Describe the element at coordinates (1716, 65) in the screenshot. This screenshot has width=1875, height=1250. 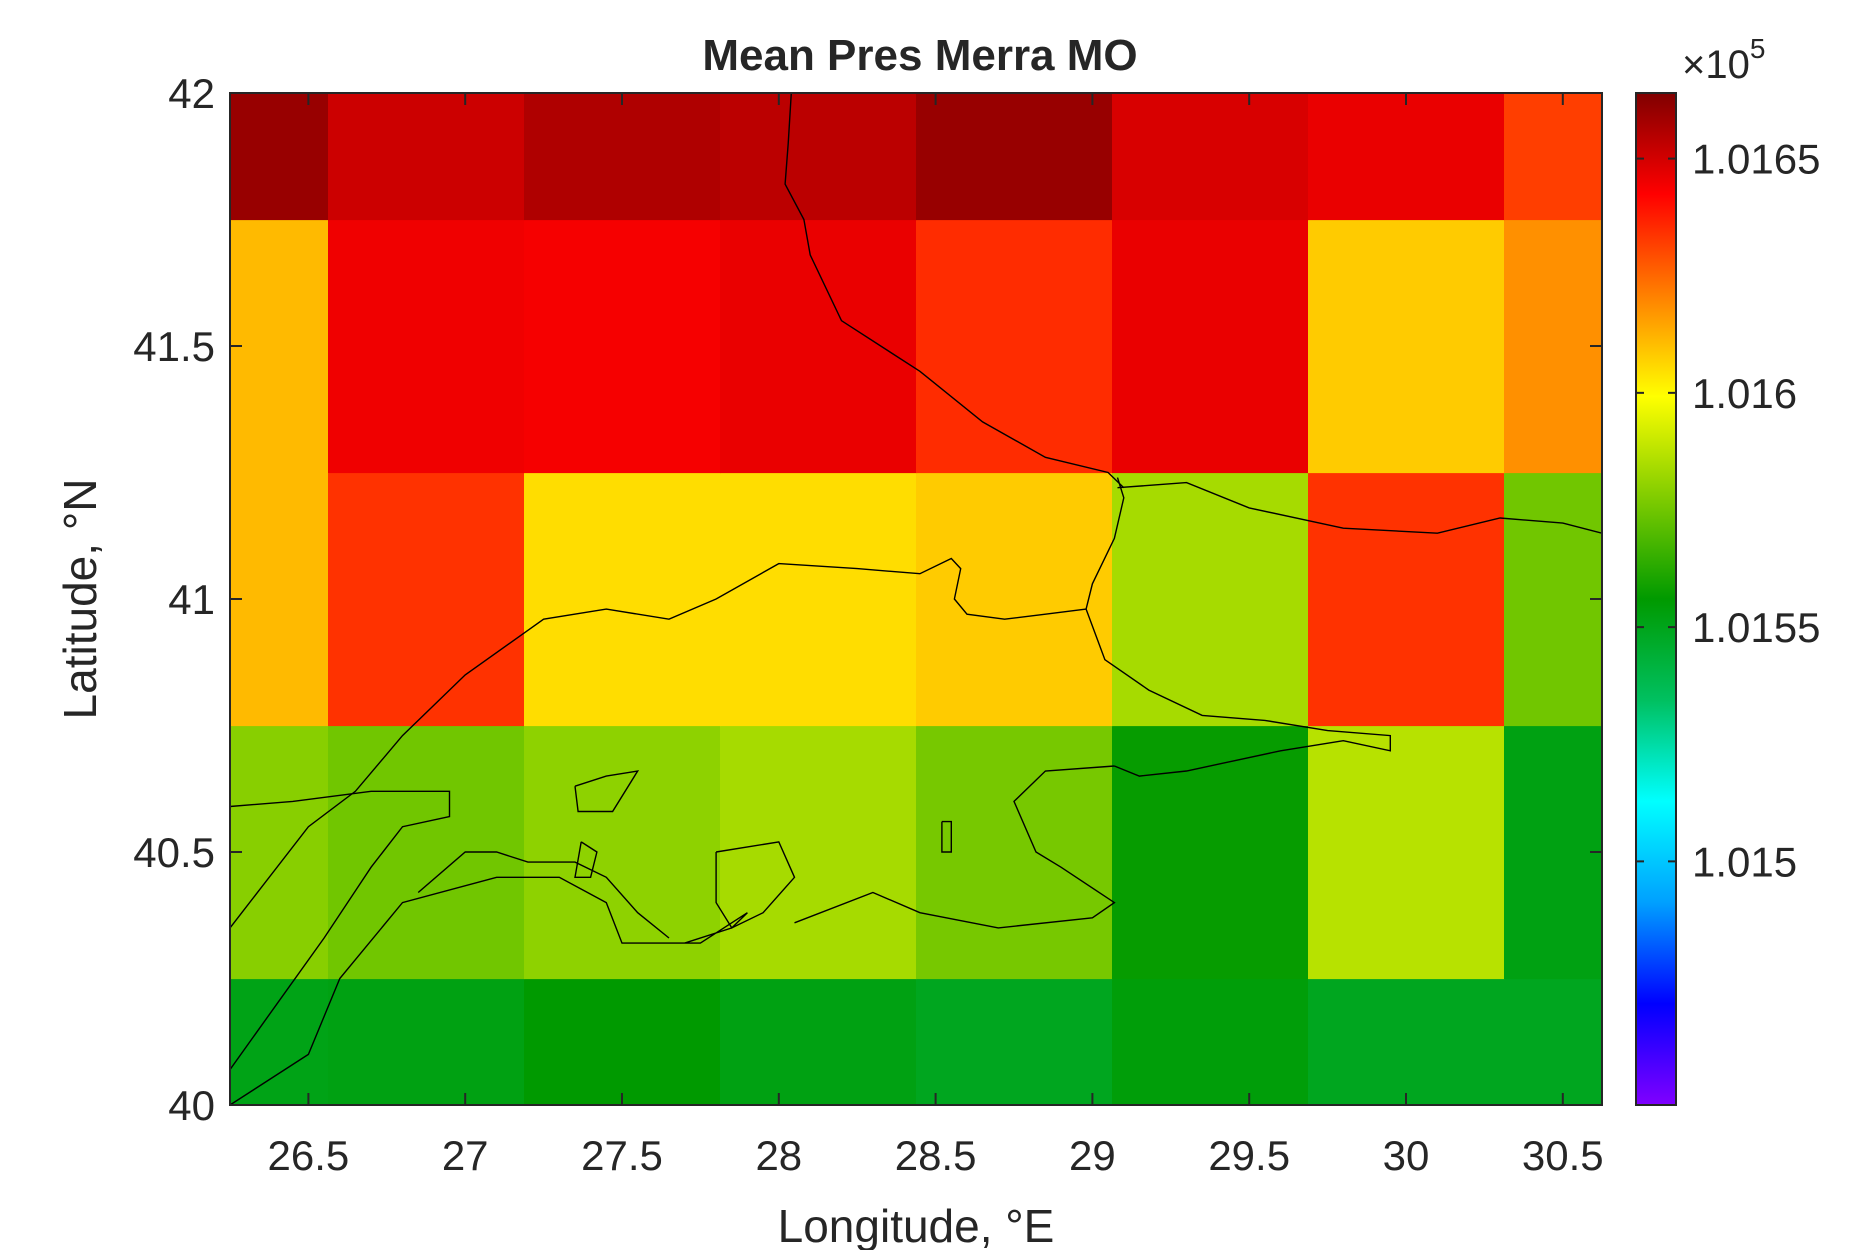
I see `colorbar-multiplier-base: ×10` at that location.